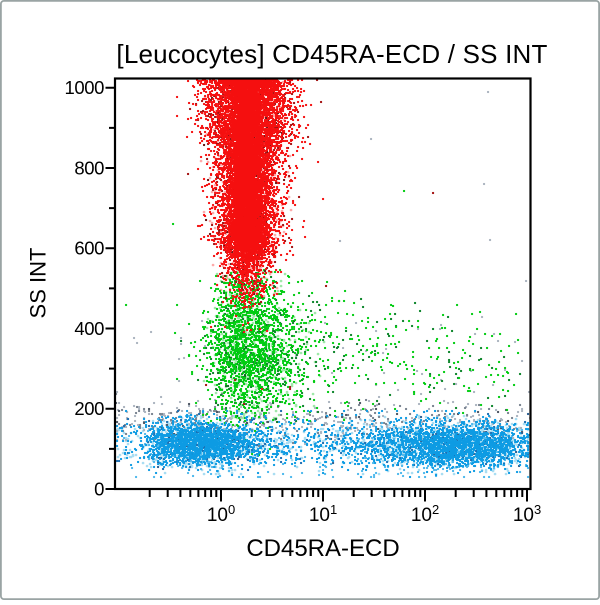 This screenshot has width=600, height=605. I want to click on svg-text: 200, so click(89, 408).